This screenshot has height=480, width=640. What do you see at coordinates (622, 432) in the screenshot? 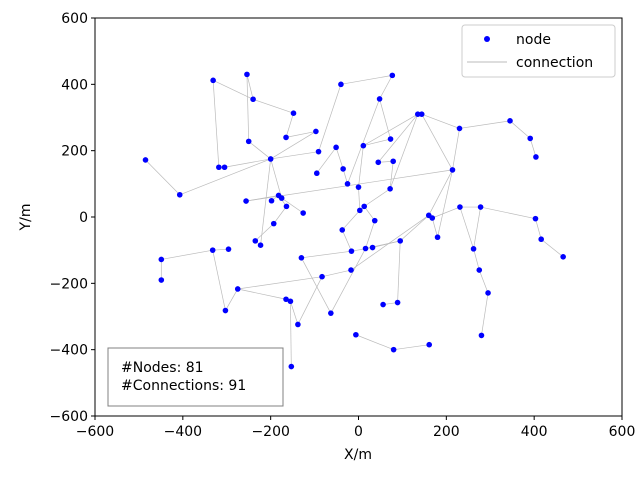
I see `x-tick-label-6: 600` at bounding box center [622, 432].